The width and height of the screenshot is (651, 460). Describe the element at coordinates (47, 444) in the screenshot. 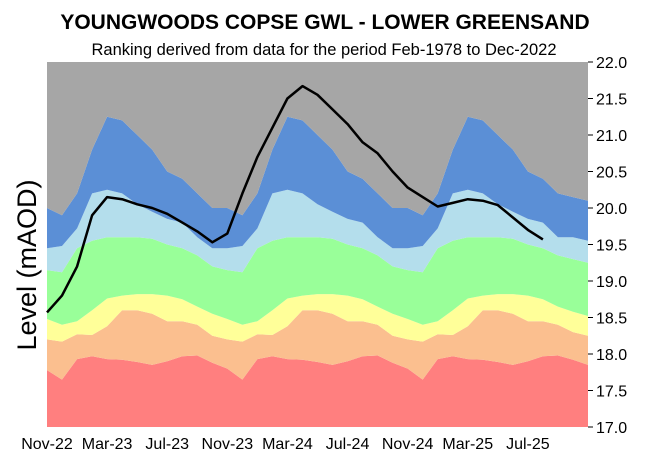

I see `x-tick-label: Nov-22` at that location.